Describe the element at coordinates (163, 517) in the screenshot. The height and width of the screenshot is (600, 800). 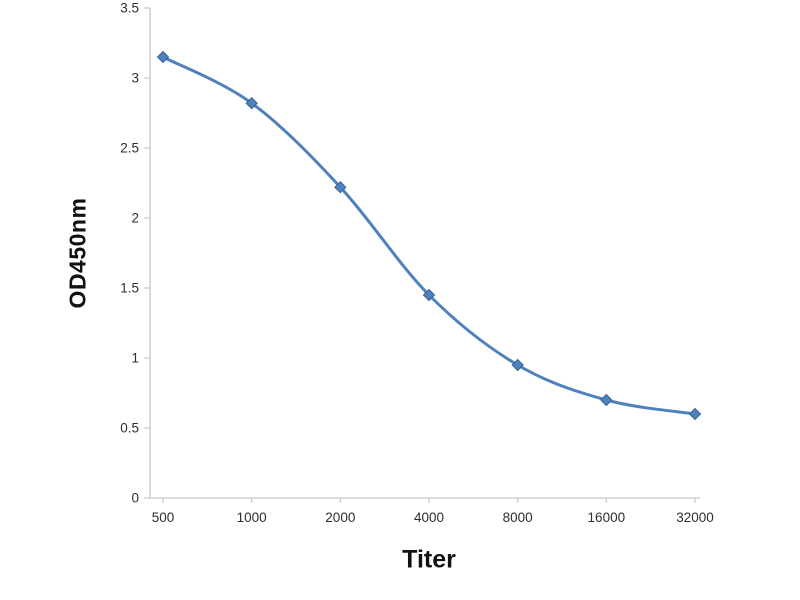
I see `x-tick-label: 500` at that location.